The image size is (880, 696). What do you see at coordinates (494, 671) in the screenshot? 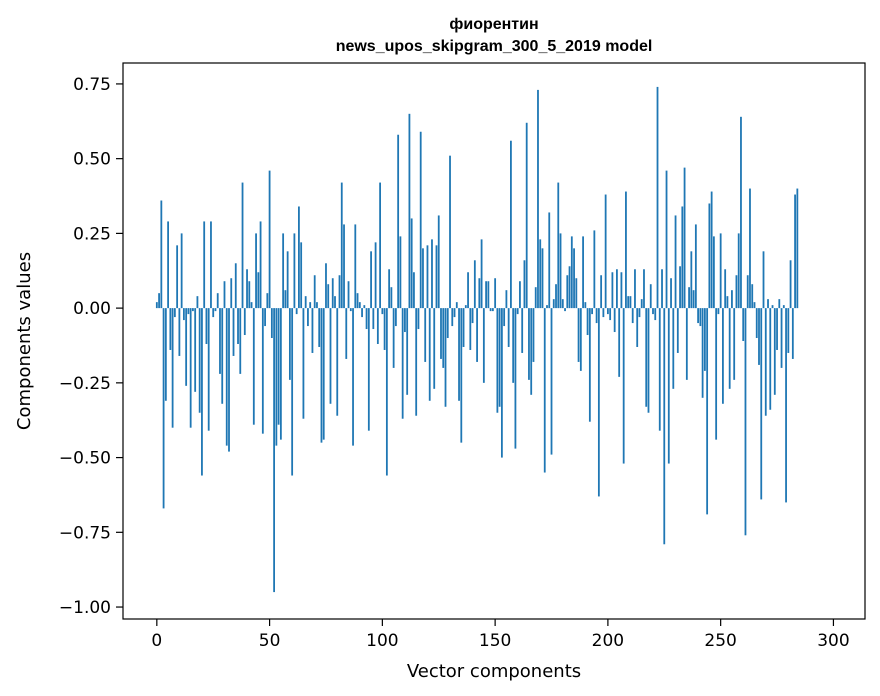
I see `x-axis-label: Vector components` at bounding box center [494, 671].